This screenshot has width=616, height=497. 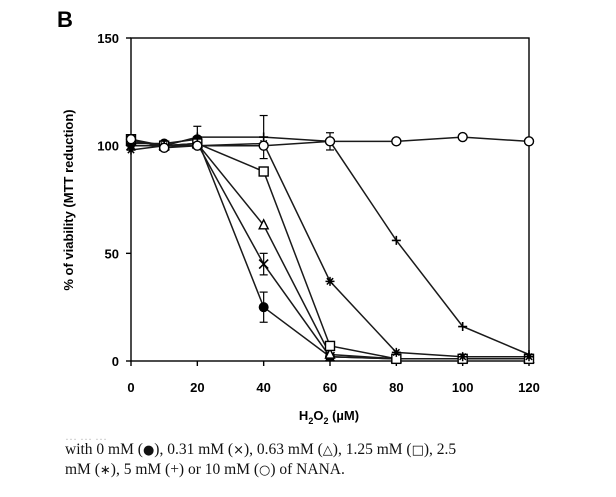 I want to click on x-tick-label: 40, so click(x=263, y=387).